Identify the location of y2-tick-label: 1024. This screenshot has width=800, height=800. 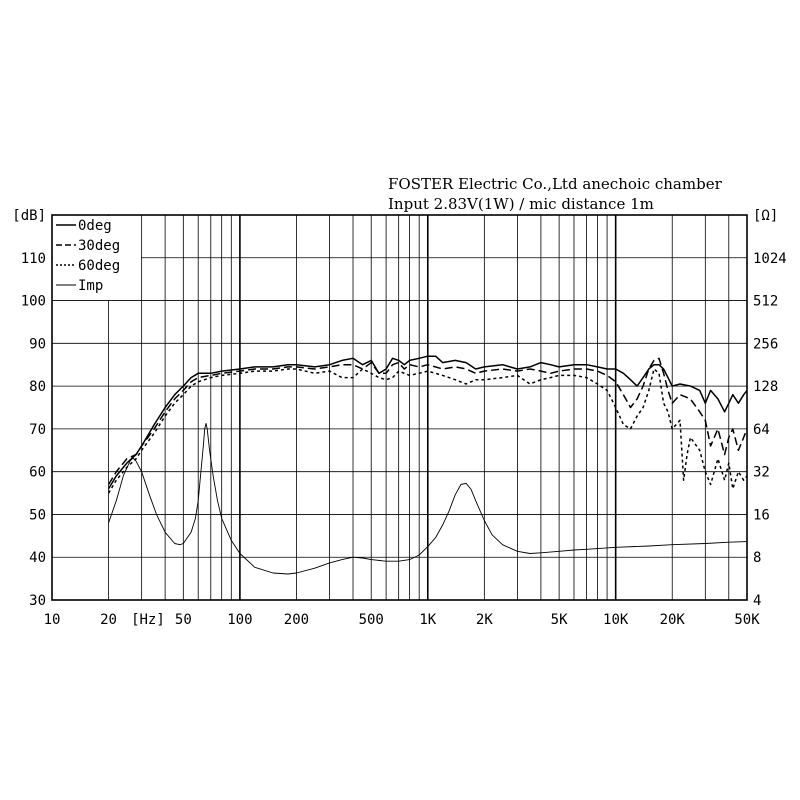
(770, 259).